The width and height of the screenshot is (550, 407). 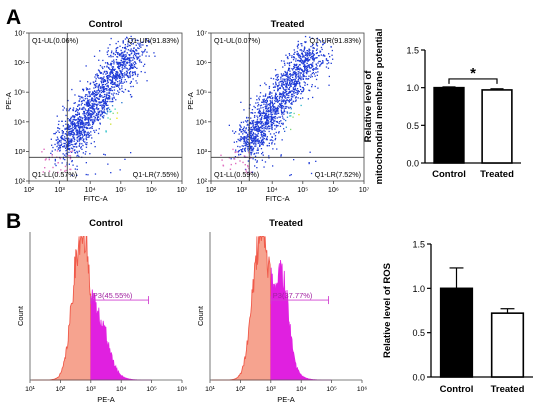 What do you see at coordinates (153, 40) in the screenshot?
I see `quadrant-label: Q1-UR(91.83%)` at bounding box center [153, 40].